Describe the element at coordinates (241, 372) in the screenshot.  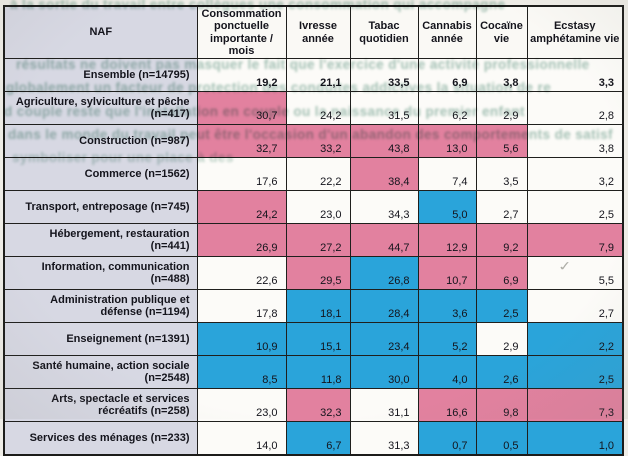
I see `data-cell: 8,5` at that location.